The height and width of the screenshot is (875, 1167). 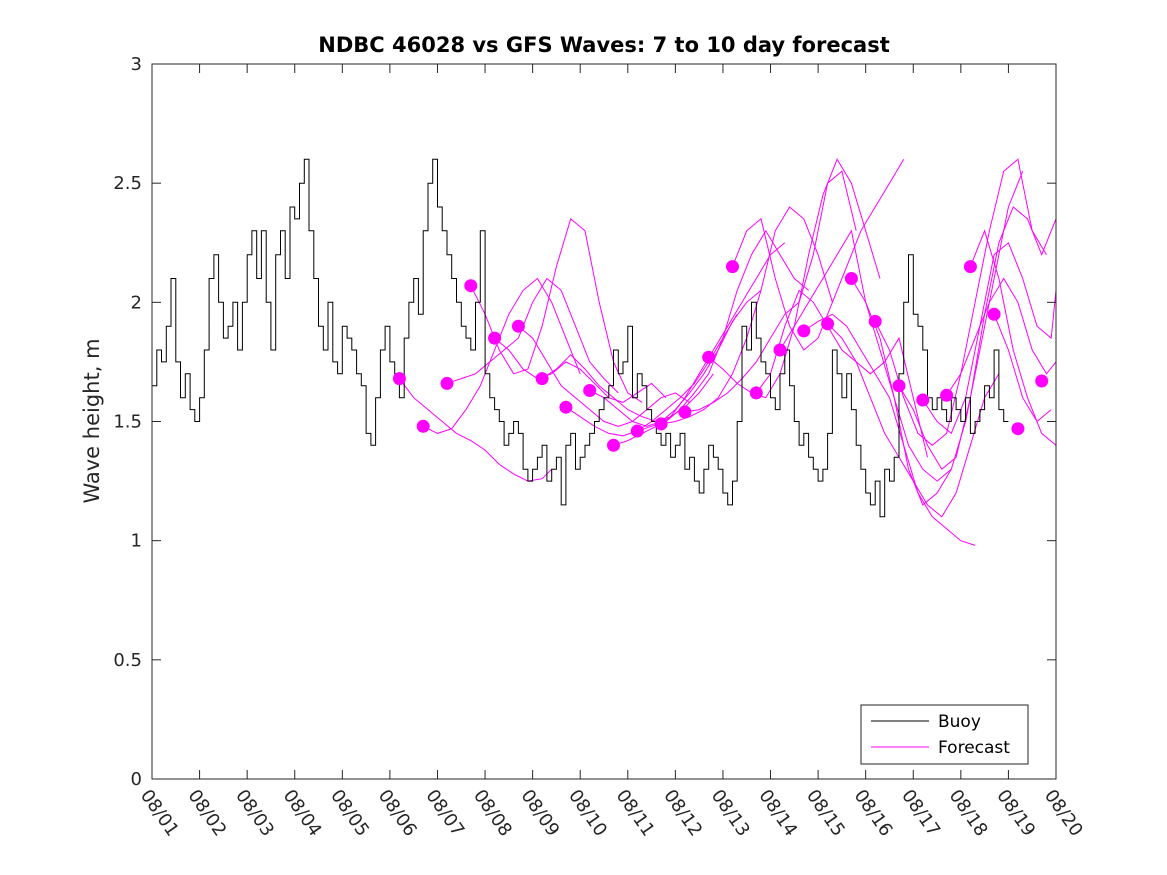 What do you see at coordinates (720, 356) in the screenshot?
I see `forecast-markers` at bounding box center [720, 356].